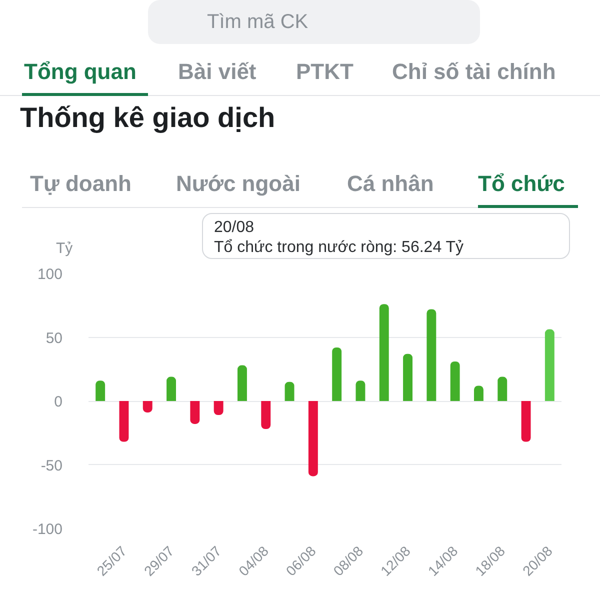 This screenshot has width=600, height=600. I want to click on text: Tổ chức, so click(521, 184).